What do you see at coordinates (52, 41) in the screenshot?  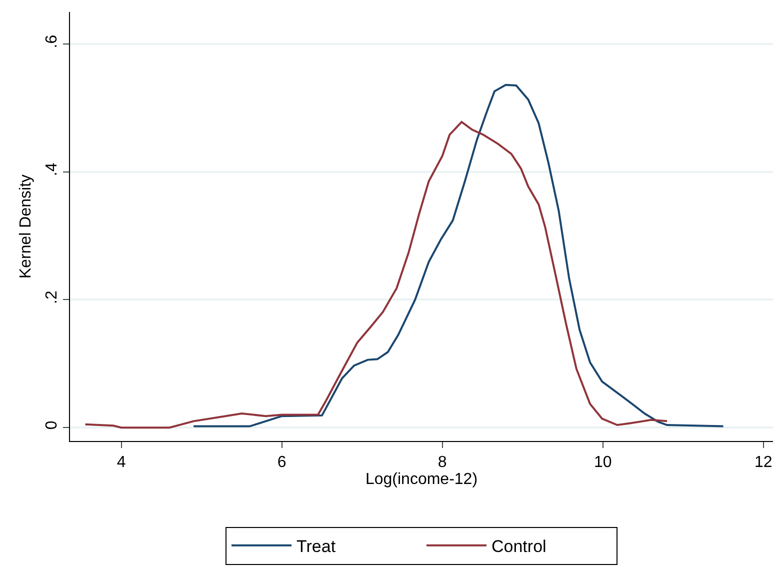 I see `y-tick-label: .6` at bounding box center [52, 41].